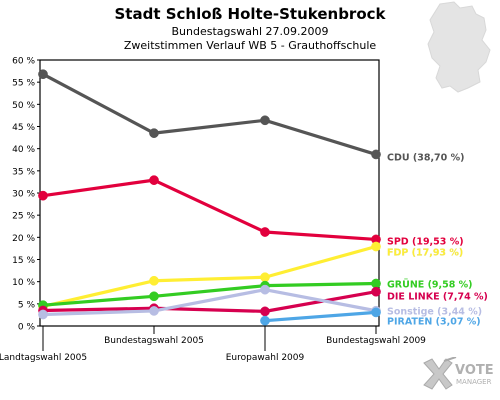  I want to click on series-line-spd, so click(209, 210).